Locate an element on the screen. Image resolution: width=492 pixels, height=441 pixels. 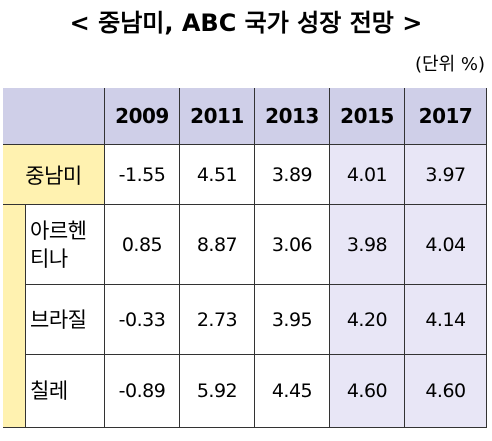
column-header: 2017 is located at coordinates (446, 116).